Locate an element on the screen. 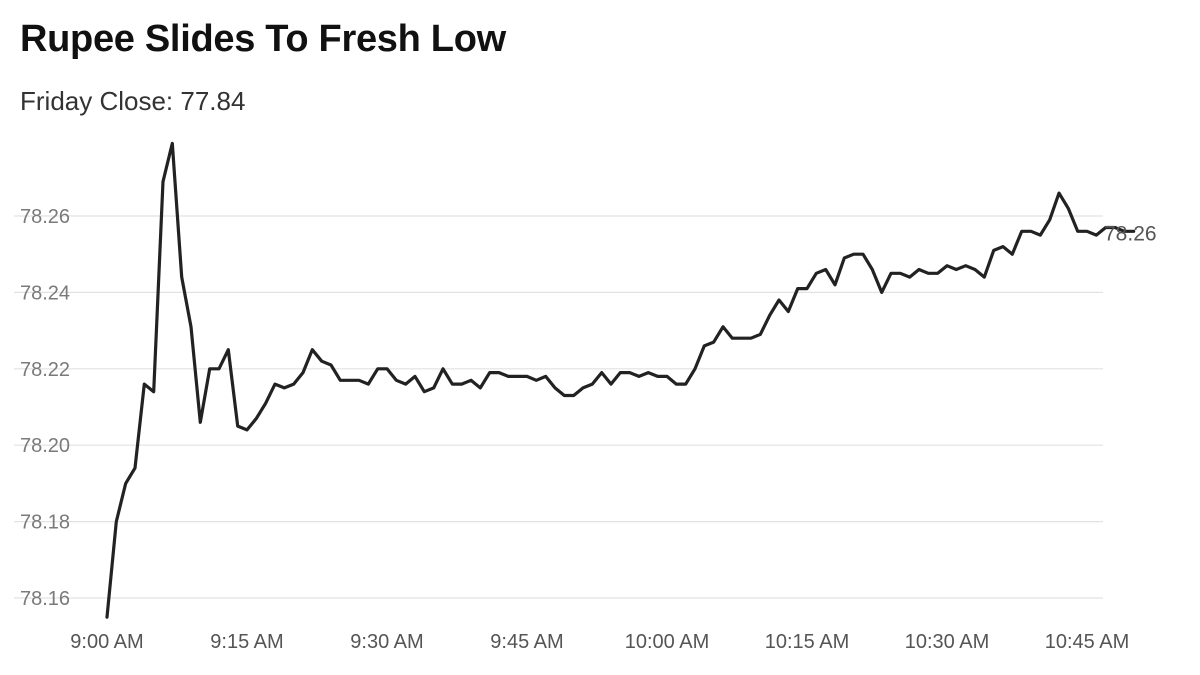  x-tick-label-915am: 9:15 AM is located at coordinates (246, 642).